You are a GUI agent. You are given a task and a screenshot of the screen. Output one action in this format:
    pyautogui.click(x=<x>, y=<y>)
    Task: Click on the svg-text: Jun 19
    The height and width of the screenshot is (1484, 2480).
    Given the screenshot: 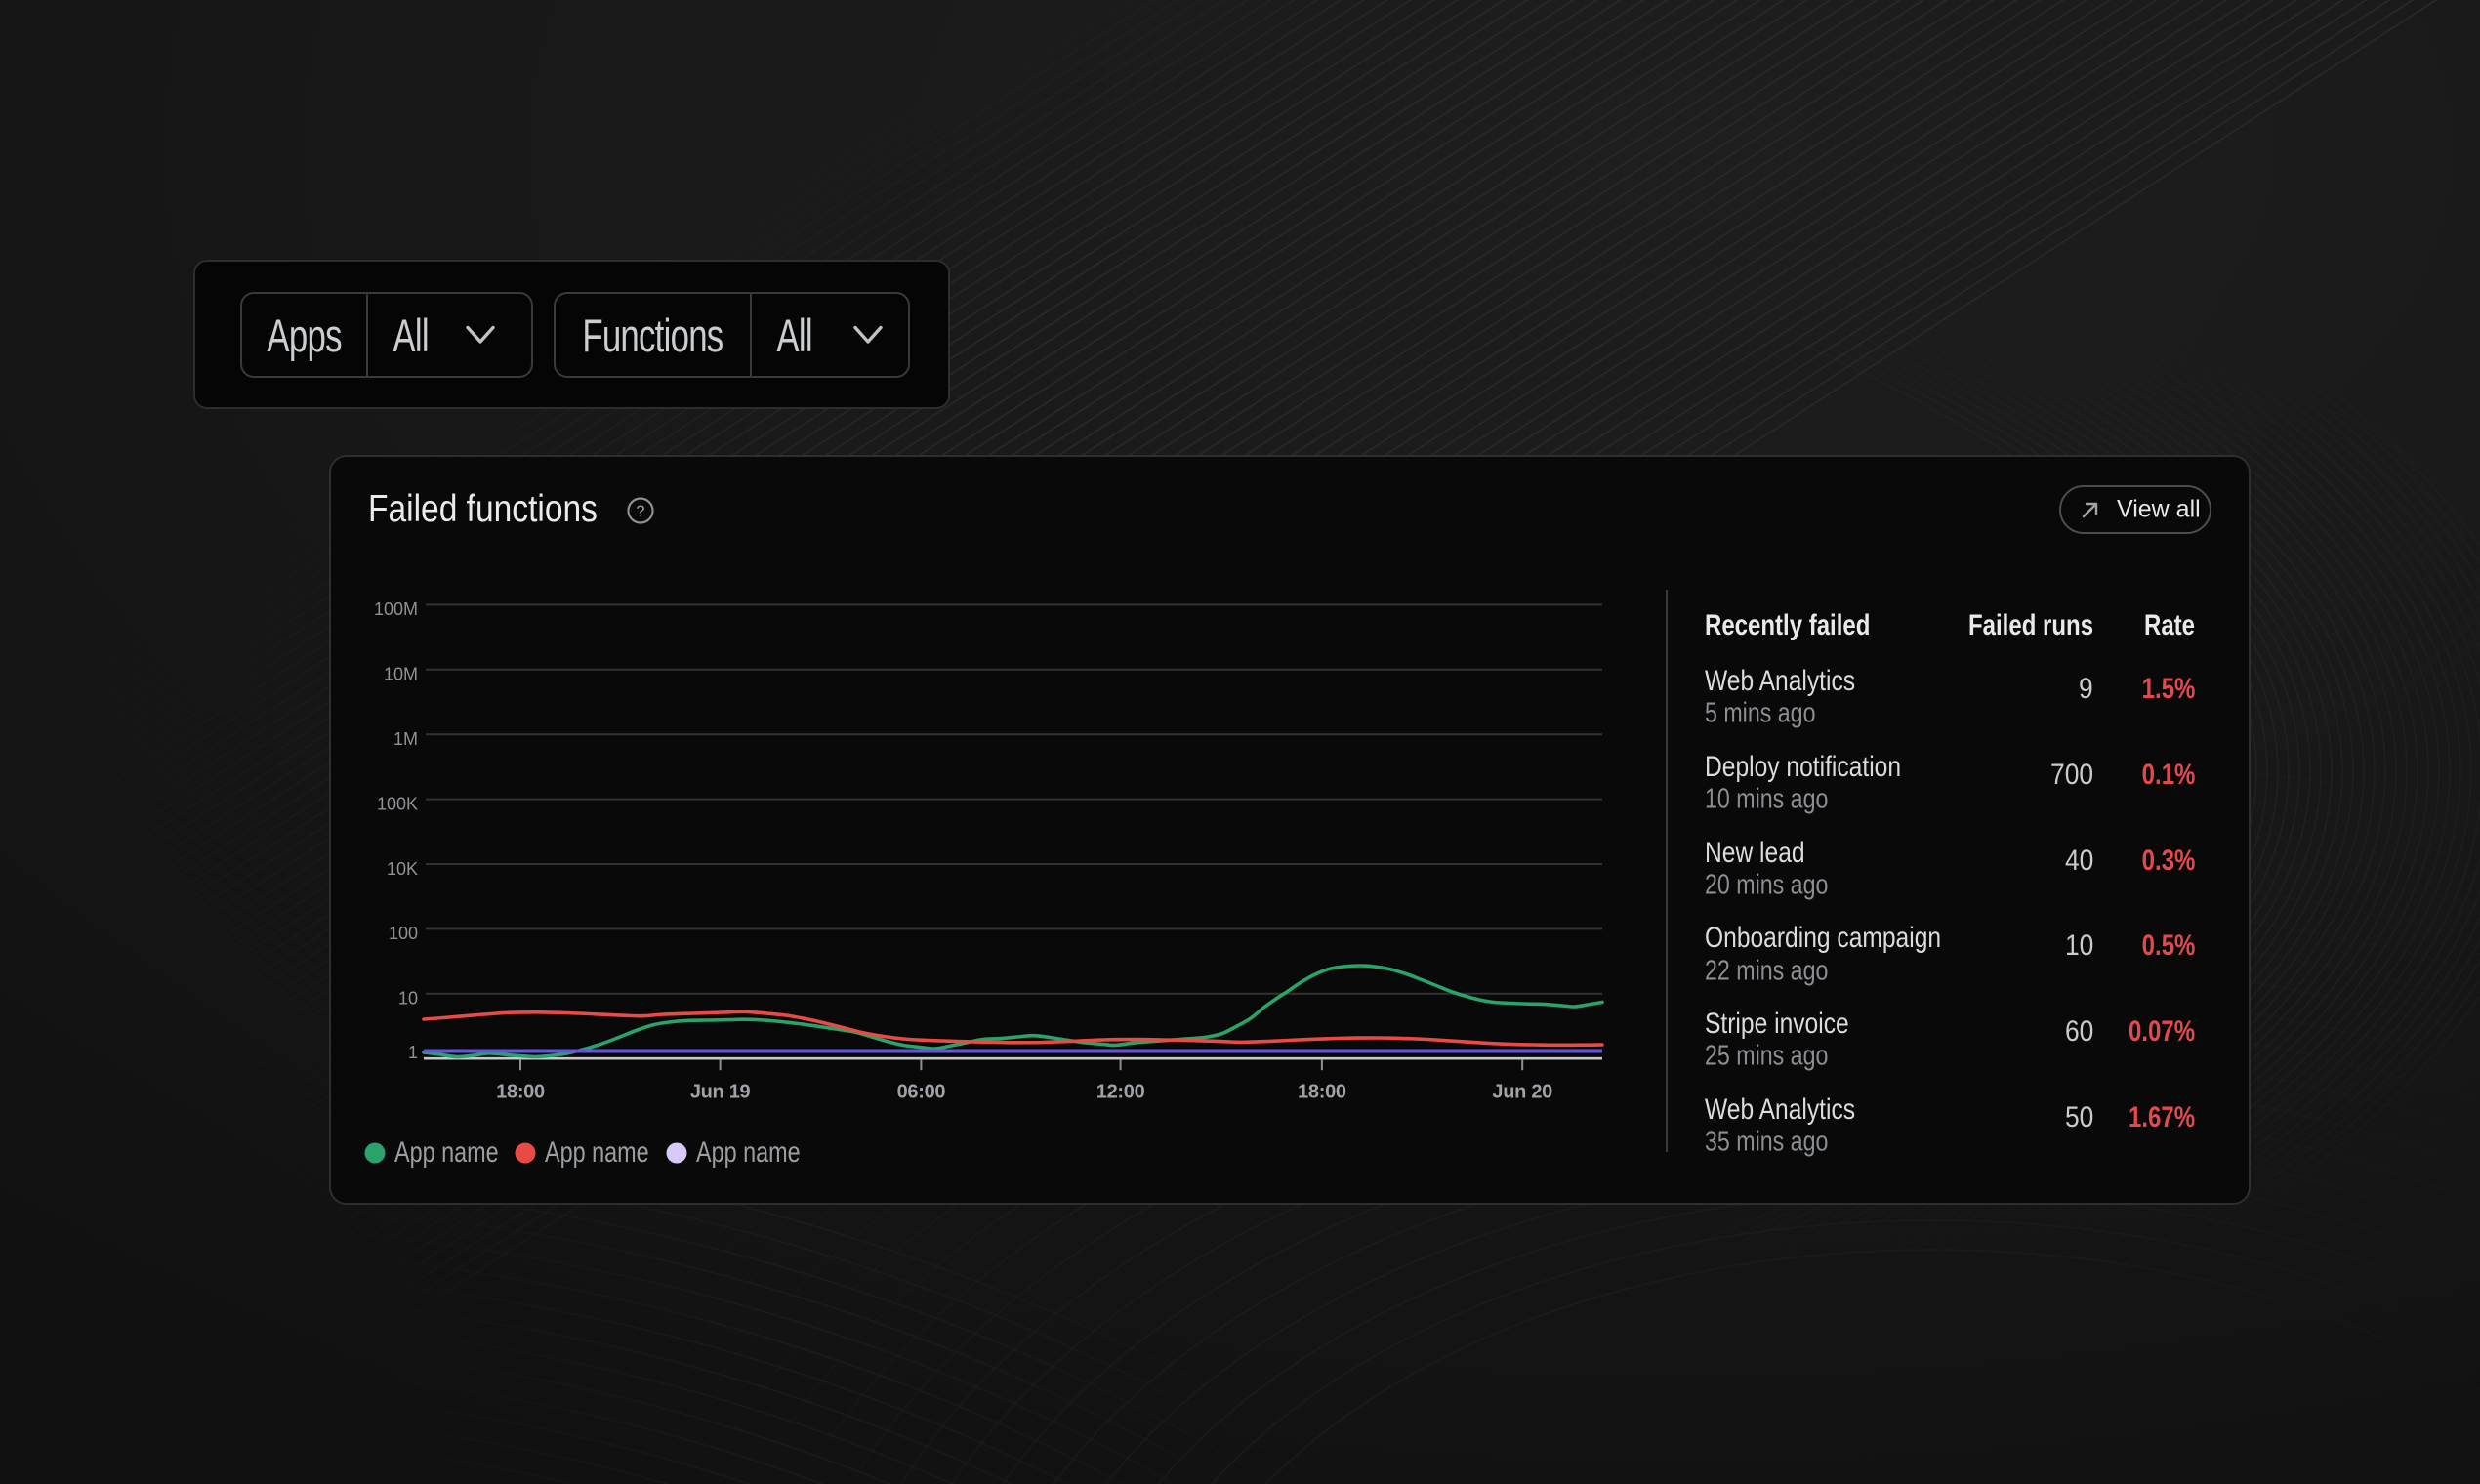 What is the action you would take?
    pyautogui.click(x=720, y=1092)
    